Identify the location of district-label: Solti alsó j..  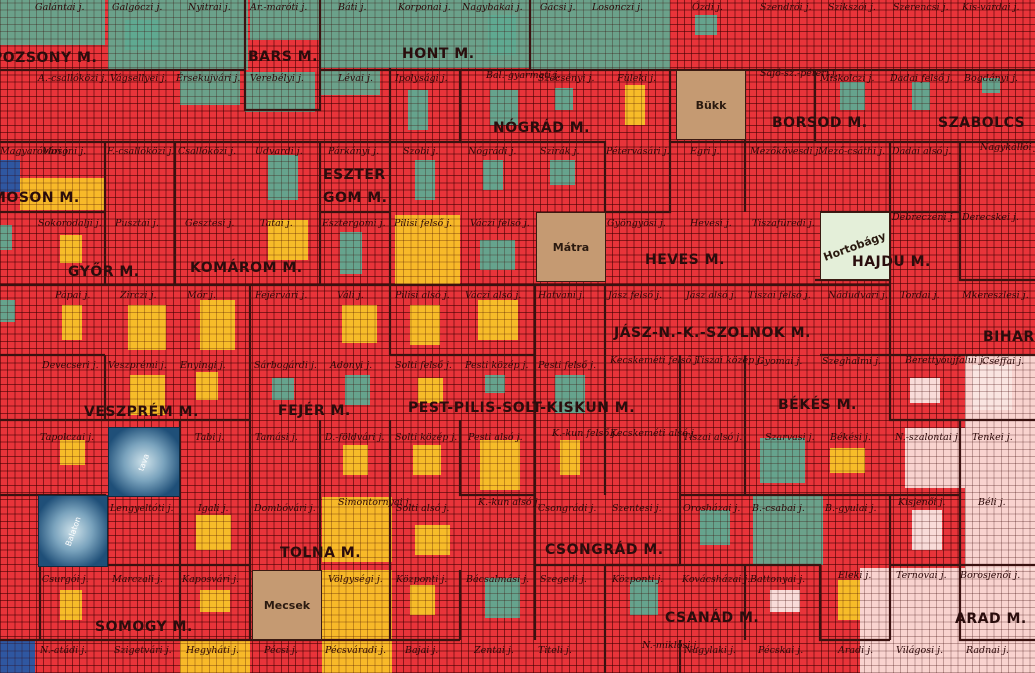
(423, 508).